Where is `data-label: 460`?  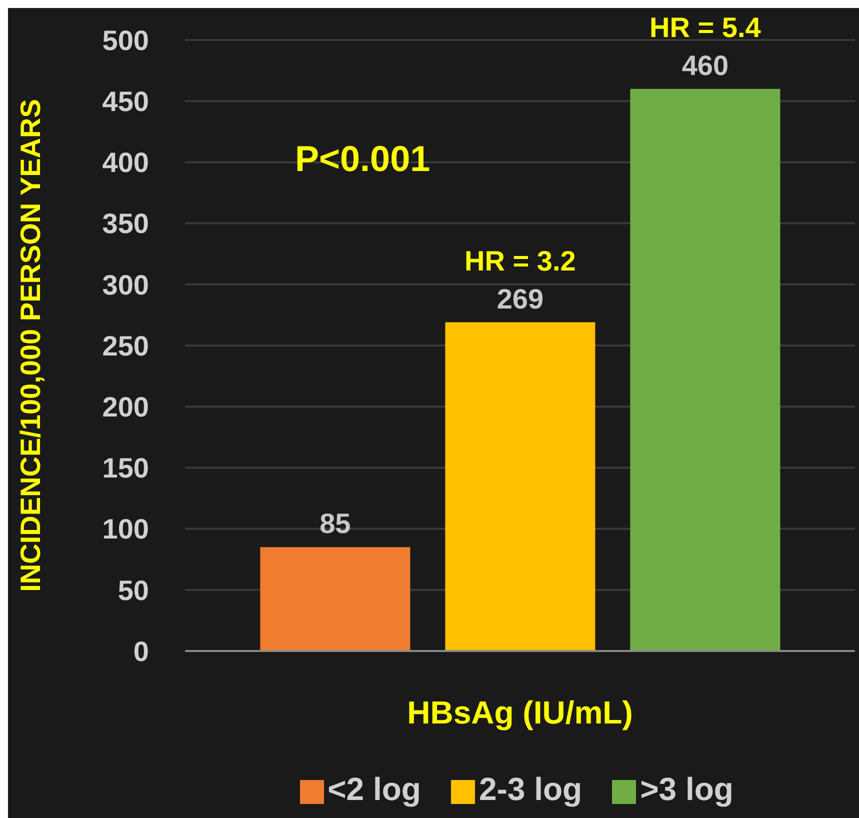 data-label: 460 is located at coordinates (705, 65).